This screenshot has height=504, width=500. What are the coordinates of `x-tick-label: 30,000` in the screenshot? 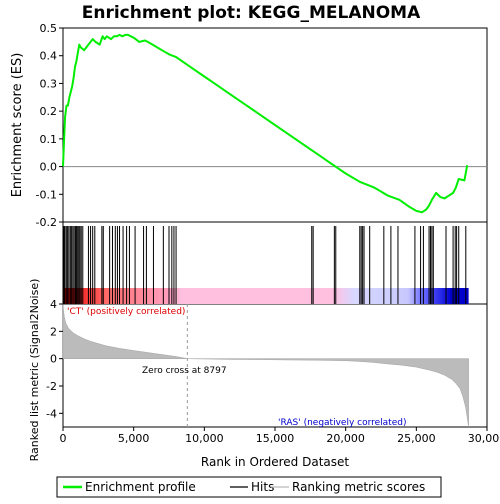 It's located at (484, 438).